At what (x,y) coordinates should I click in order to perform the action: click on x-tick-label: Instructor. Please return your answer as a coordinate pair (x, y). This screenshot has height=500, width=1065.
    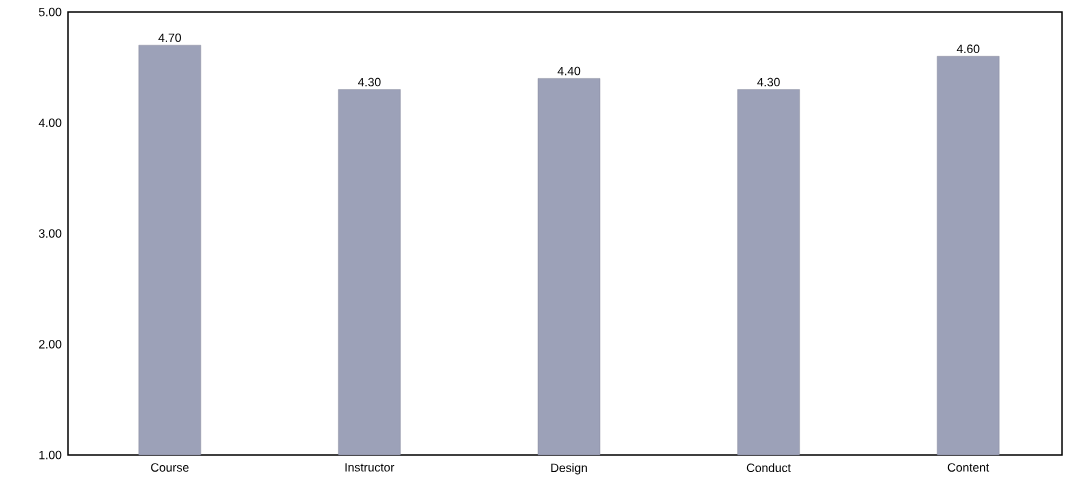
    Looking at the image, I should click on (370, 467).